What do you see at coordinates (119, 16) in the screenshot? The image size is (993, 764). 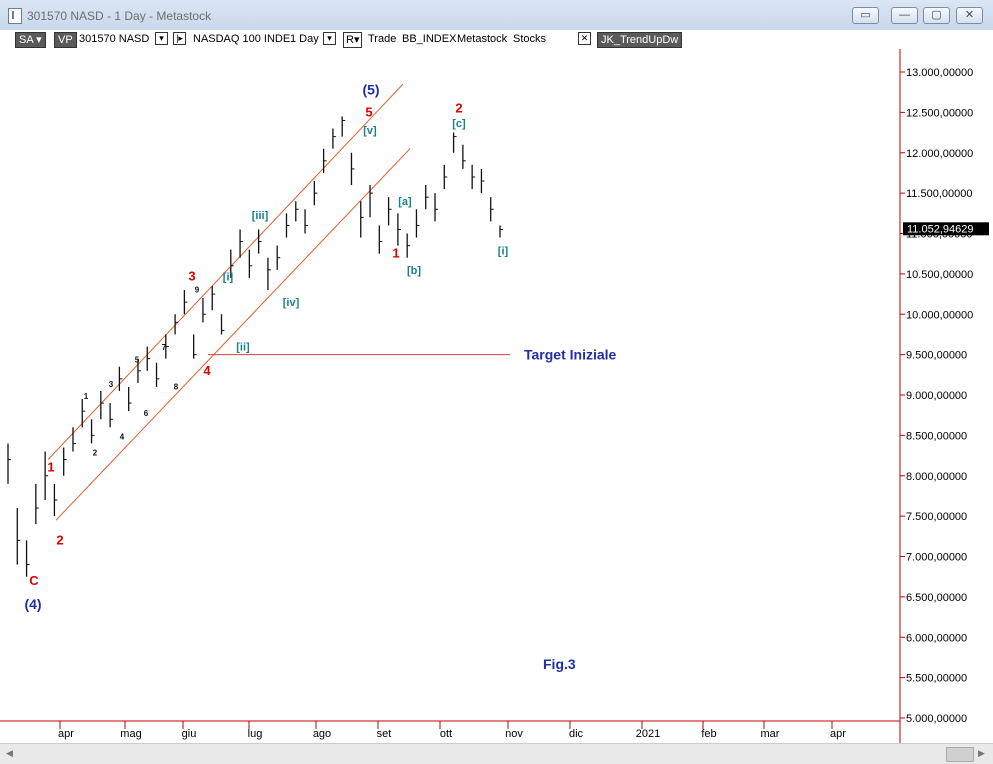 I see `window-title: 301570 NASD - 1 Day - Metastock` at bounding box center [119, 16].